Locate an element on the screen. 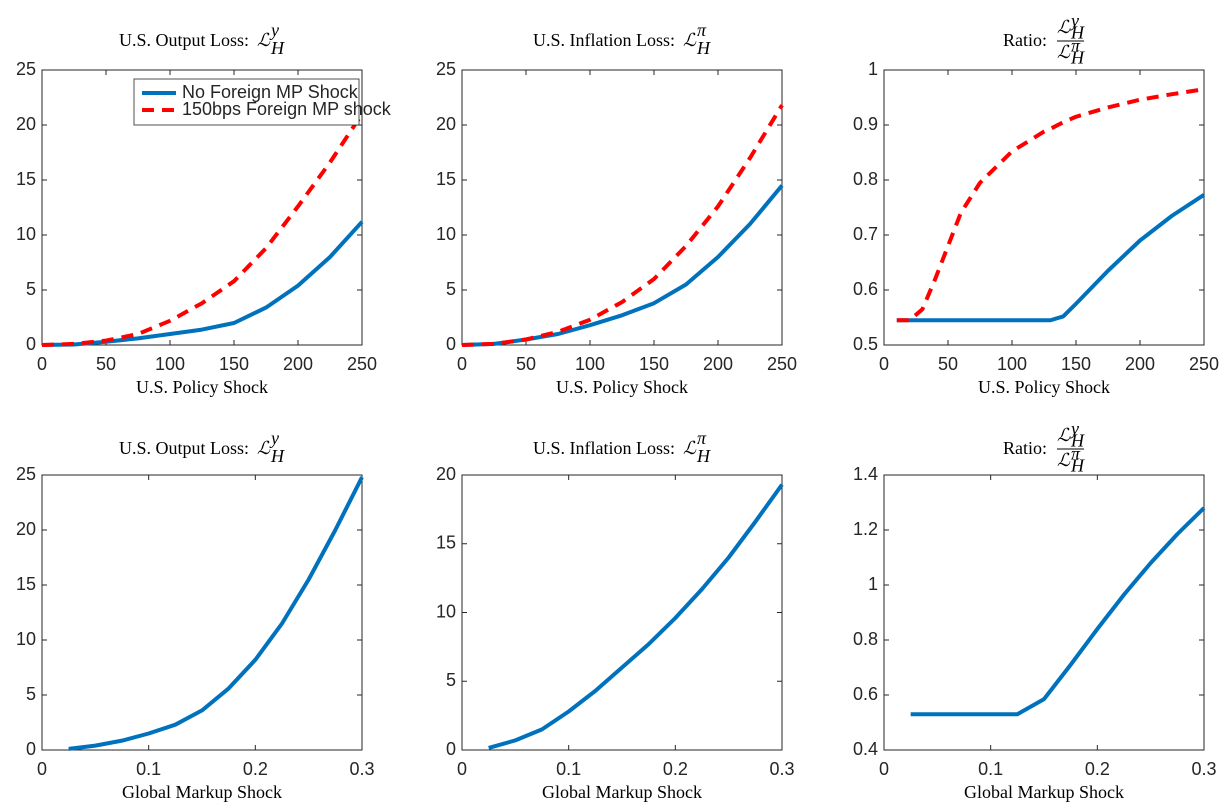  y-tick-label: 0.8 is located at coordinates (865, 639).